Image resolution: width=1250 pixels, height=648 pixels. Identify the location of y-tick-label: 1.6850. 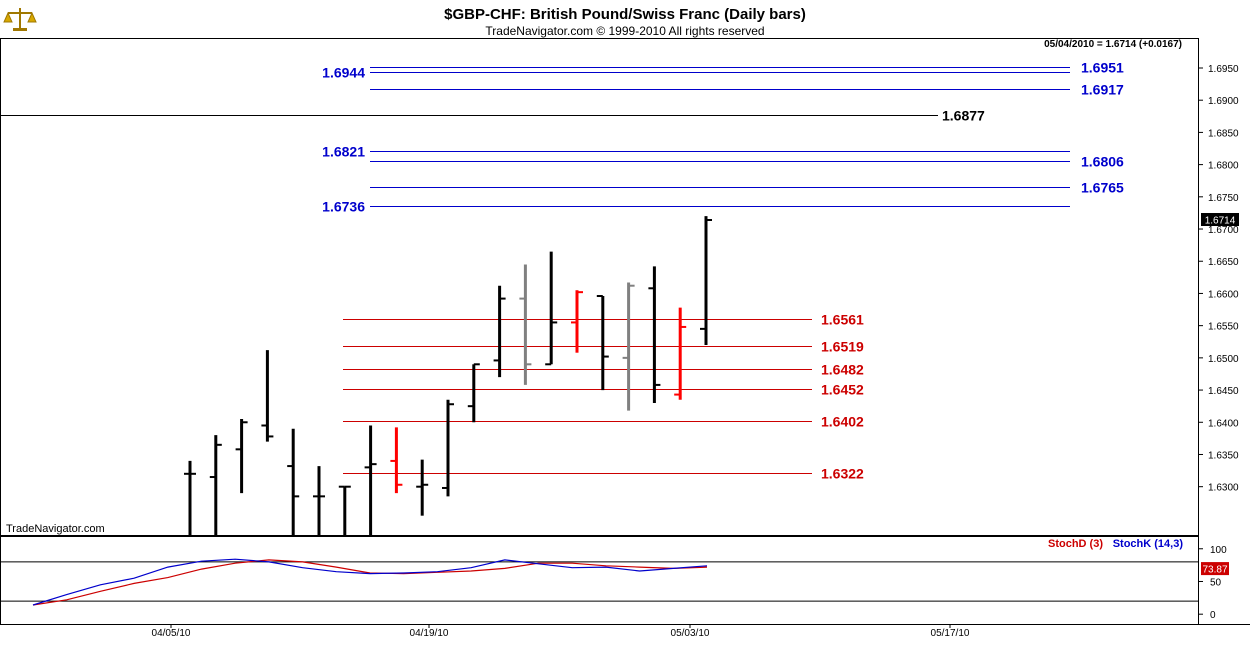
(1223, 133).